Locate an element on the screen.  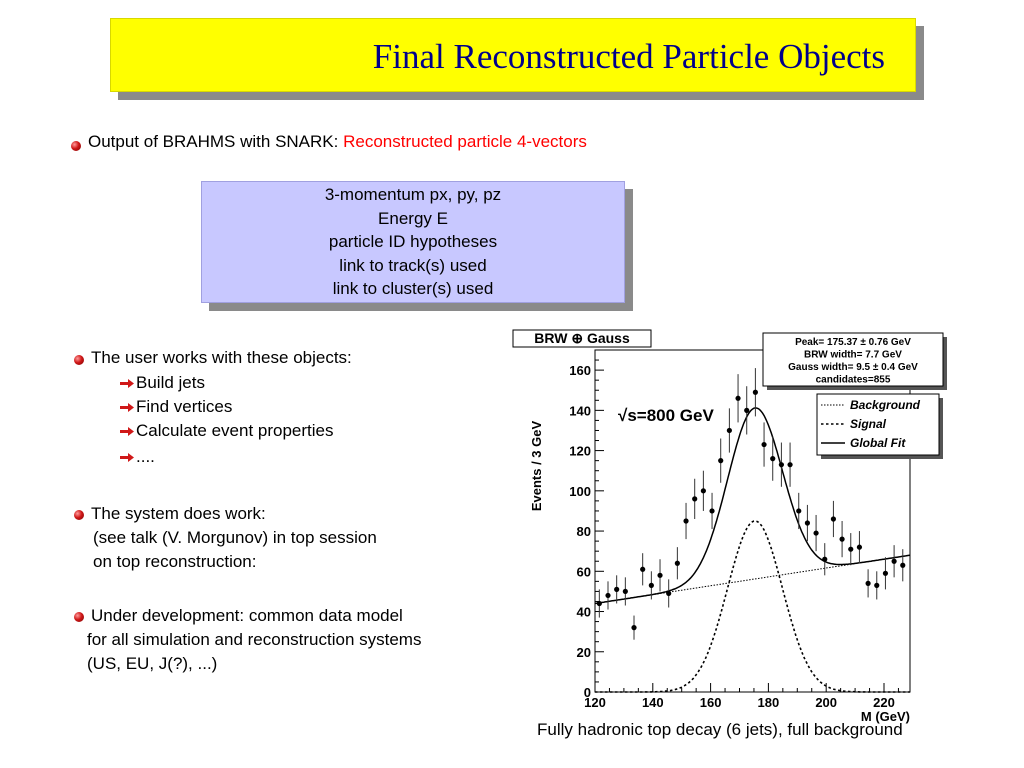
sub-item-find-vertices: Find vertices is located at coordinates (184, 406).